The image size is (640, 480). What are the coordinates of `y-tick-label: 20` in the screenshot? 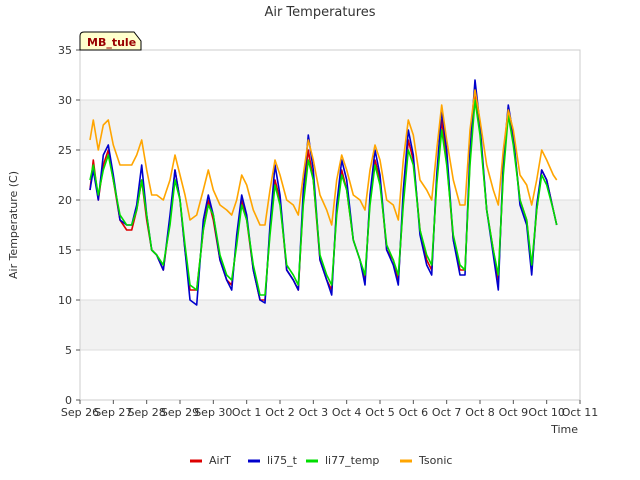 It's located at (65, 200).